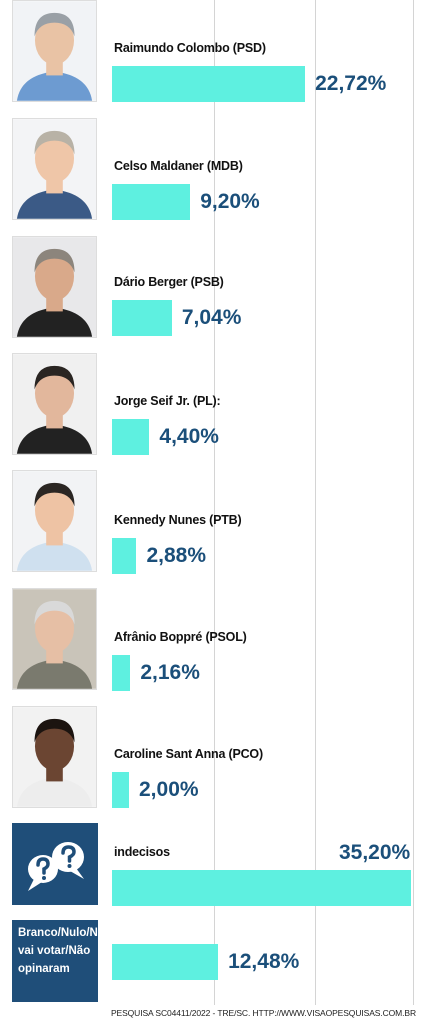 The image size is (424, 1024). I want to click on value-label: 9,20%, so click(230, 201).